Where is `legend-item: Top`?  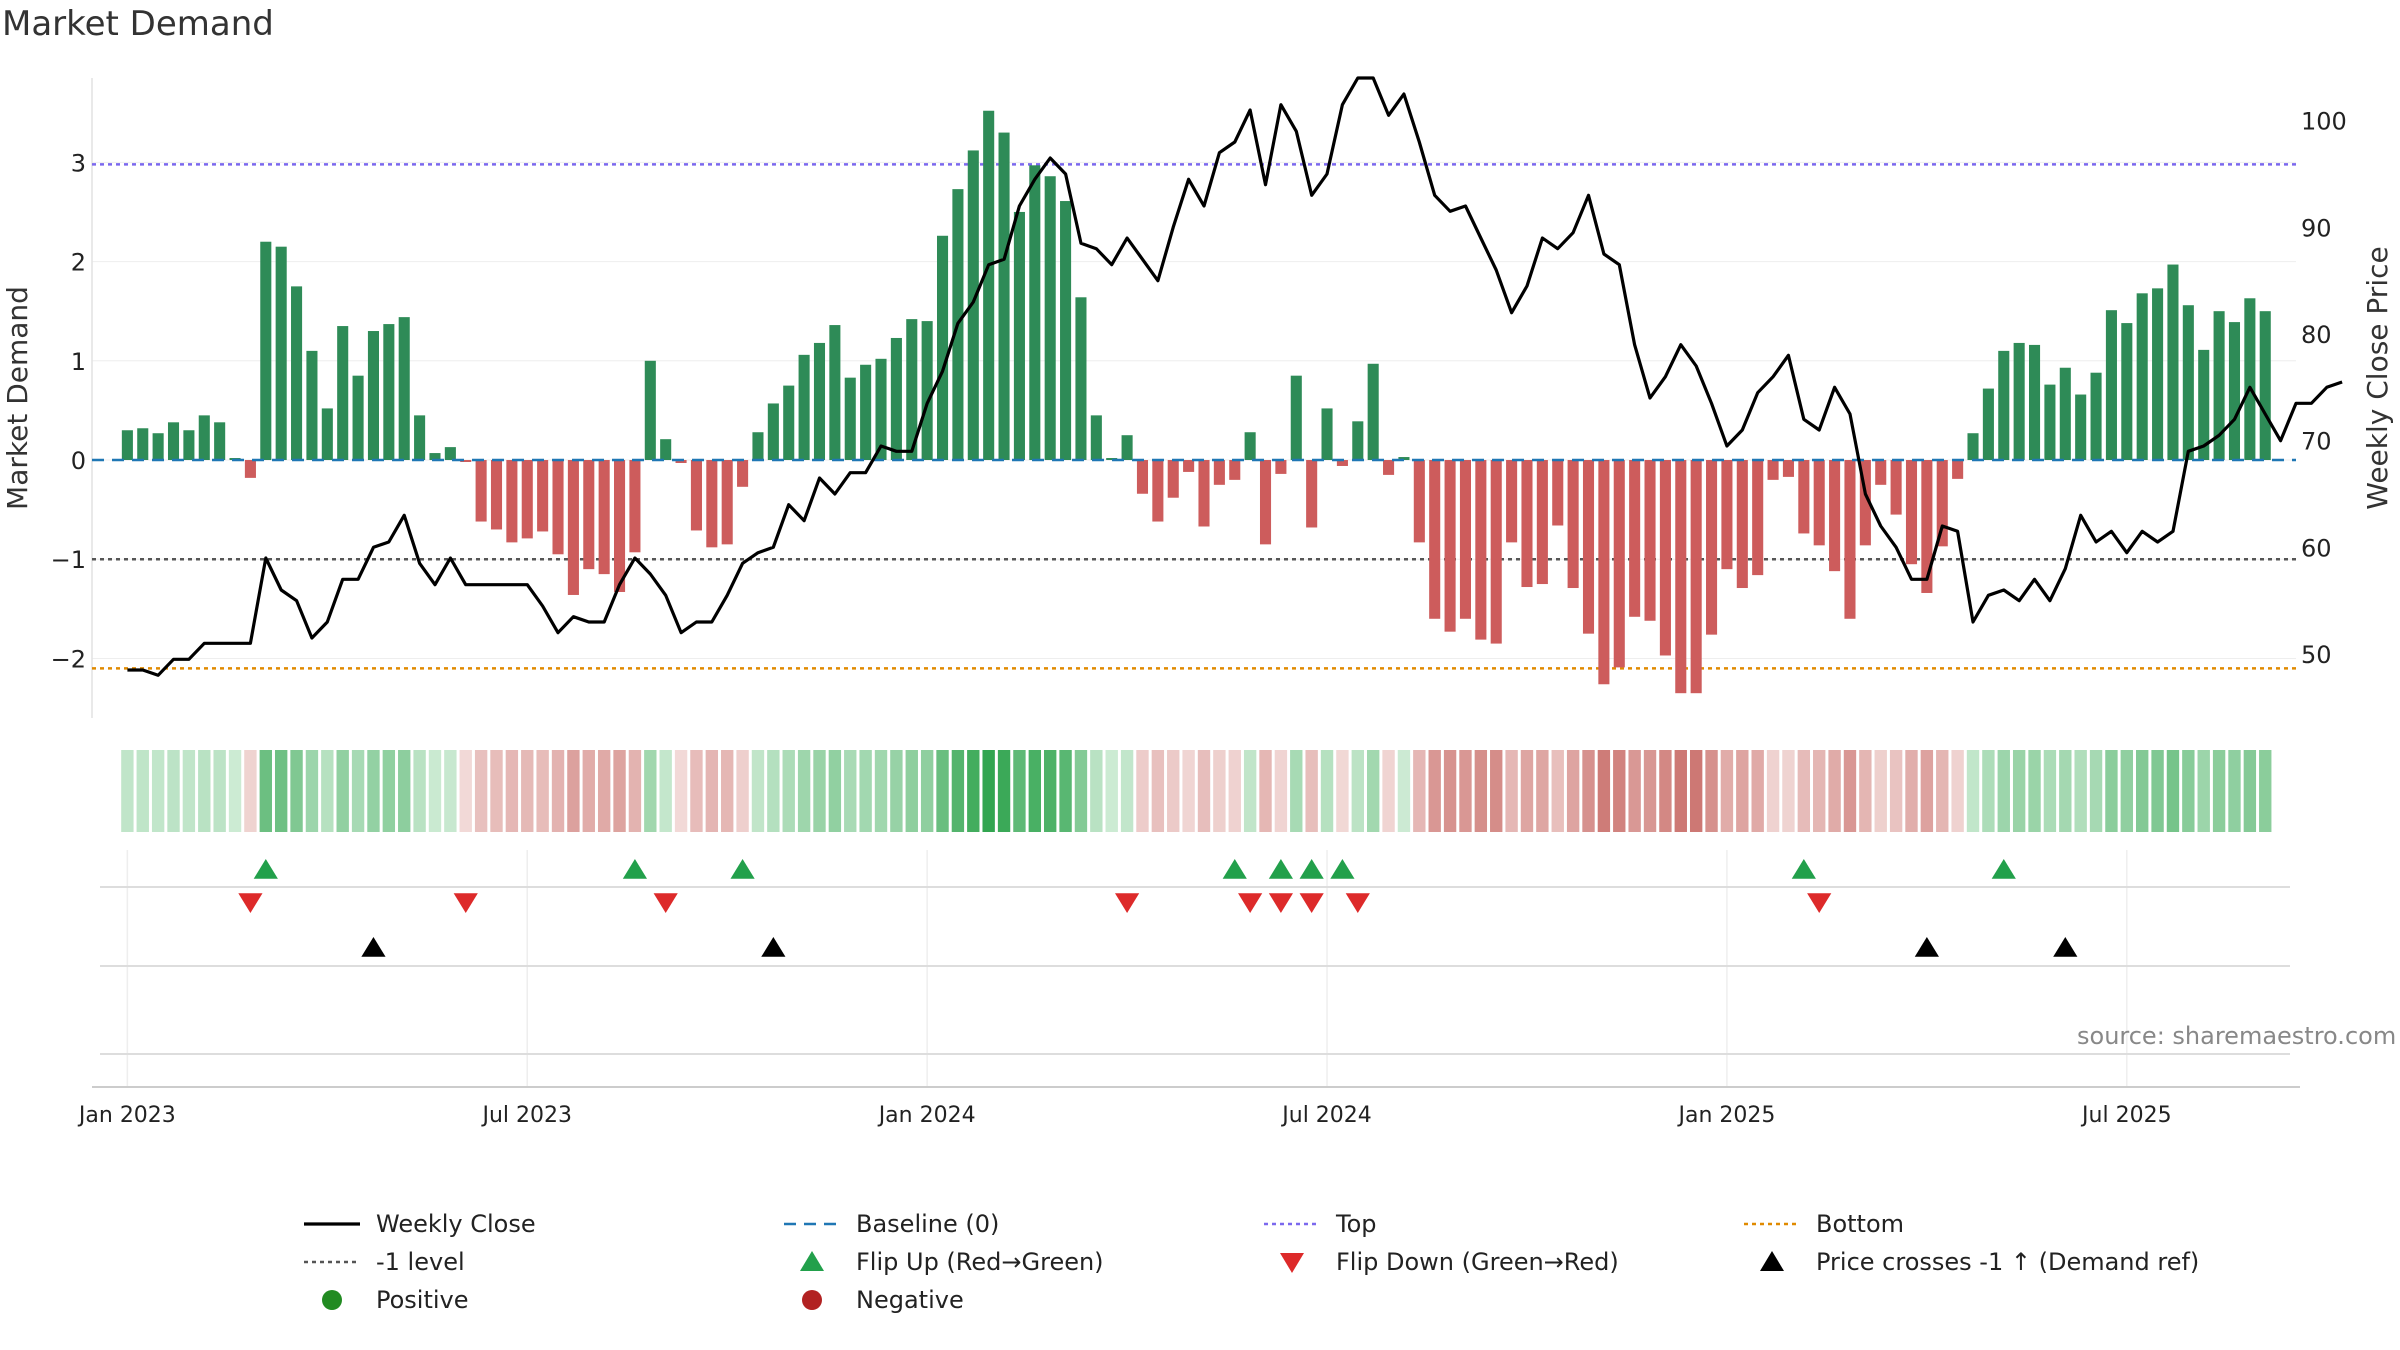
legend-item: Top is located at coordinates (1318, 1224).